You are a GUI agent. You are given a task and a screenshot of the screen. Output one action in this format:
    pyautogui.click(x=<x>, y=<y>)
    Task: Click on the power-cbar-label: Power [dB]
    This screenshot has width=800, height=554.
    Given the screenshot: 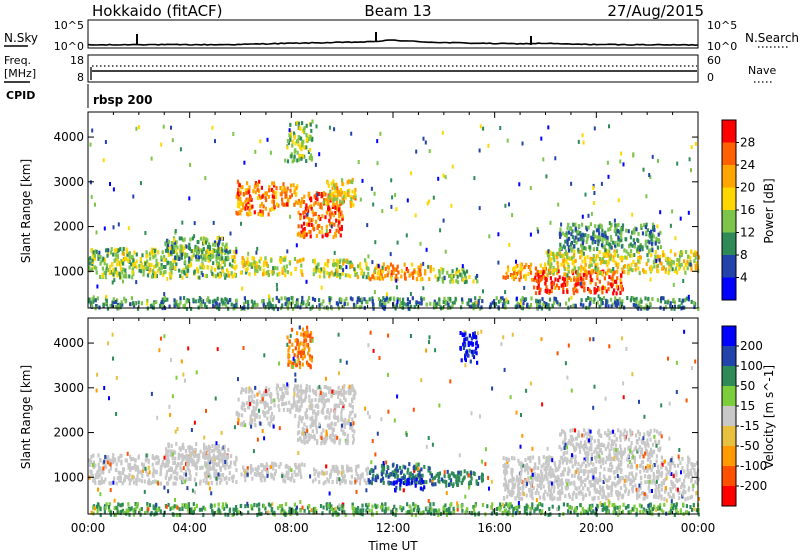 What is the action you would take?
    pyautogui.click(x=769, y=210)
    